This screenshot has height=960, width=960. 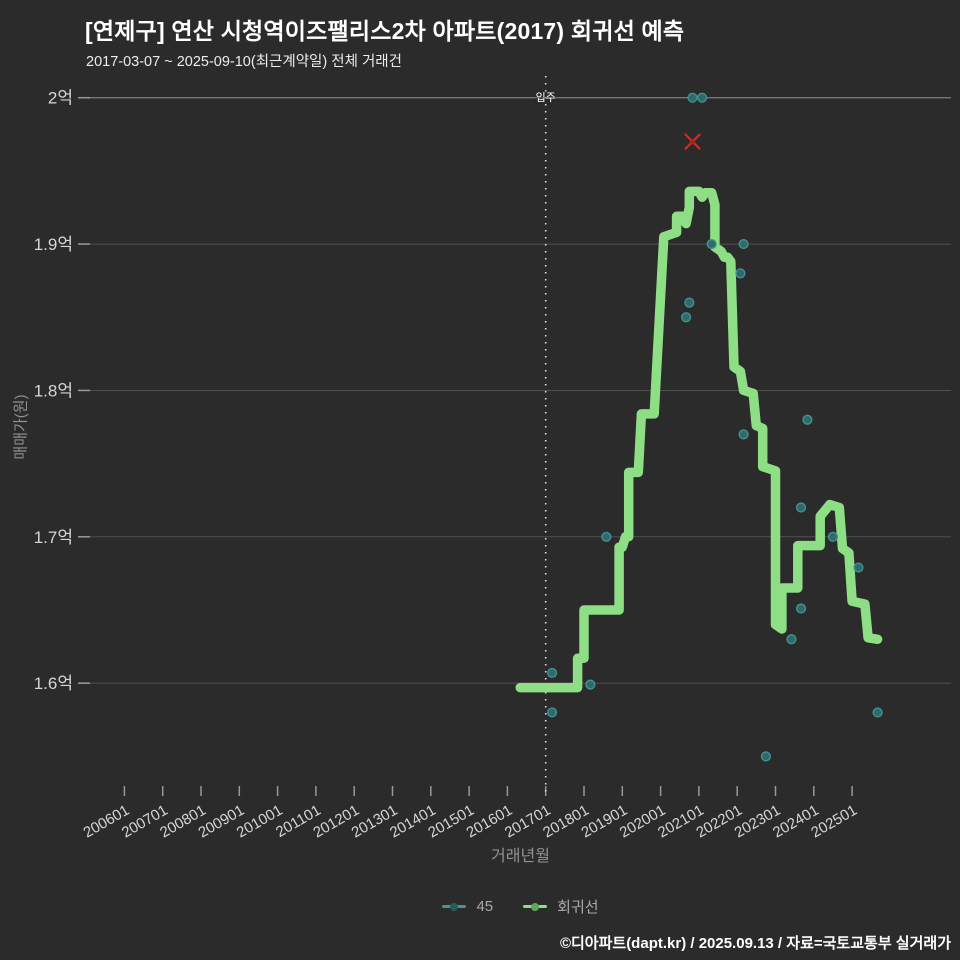 What do you see at coordinates (467, 906) in the screenshot?
I see `legend-item-45: 45` at bounding box center [467, 906].